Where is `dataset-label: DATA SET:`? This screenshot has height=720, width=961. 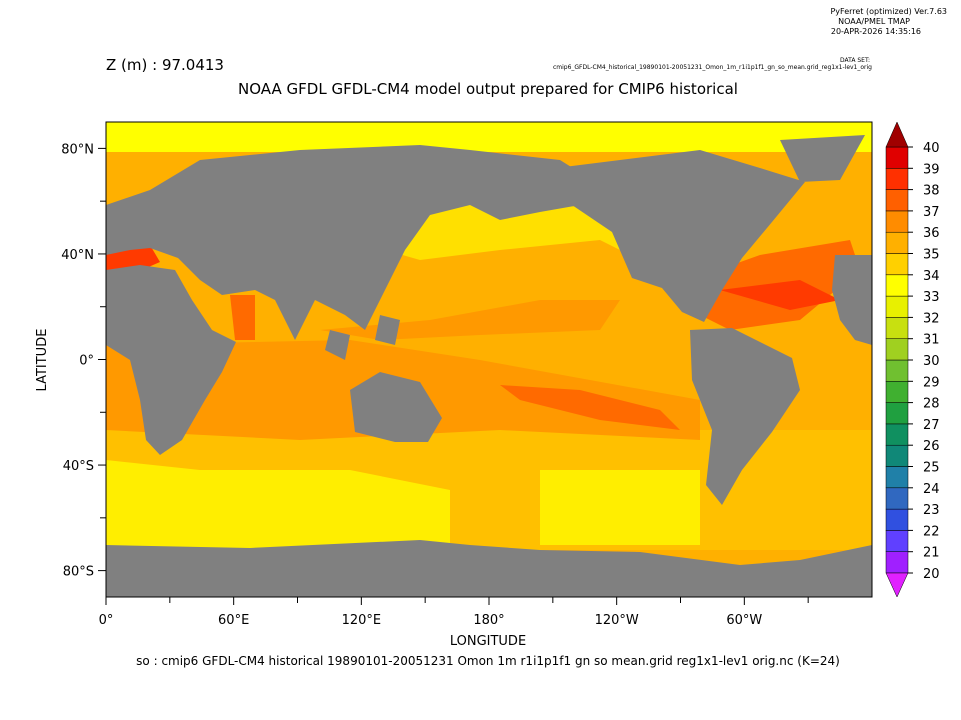
dataset-label: DATA SET: is located at coordinates (855, 60).